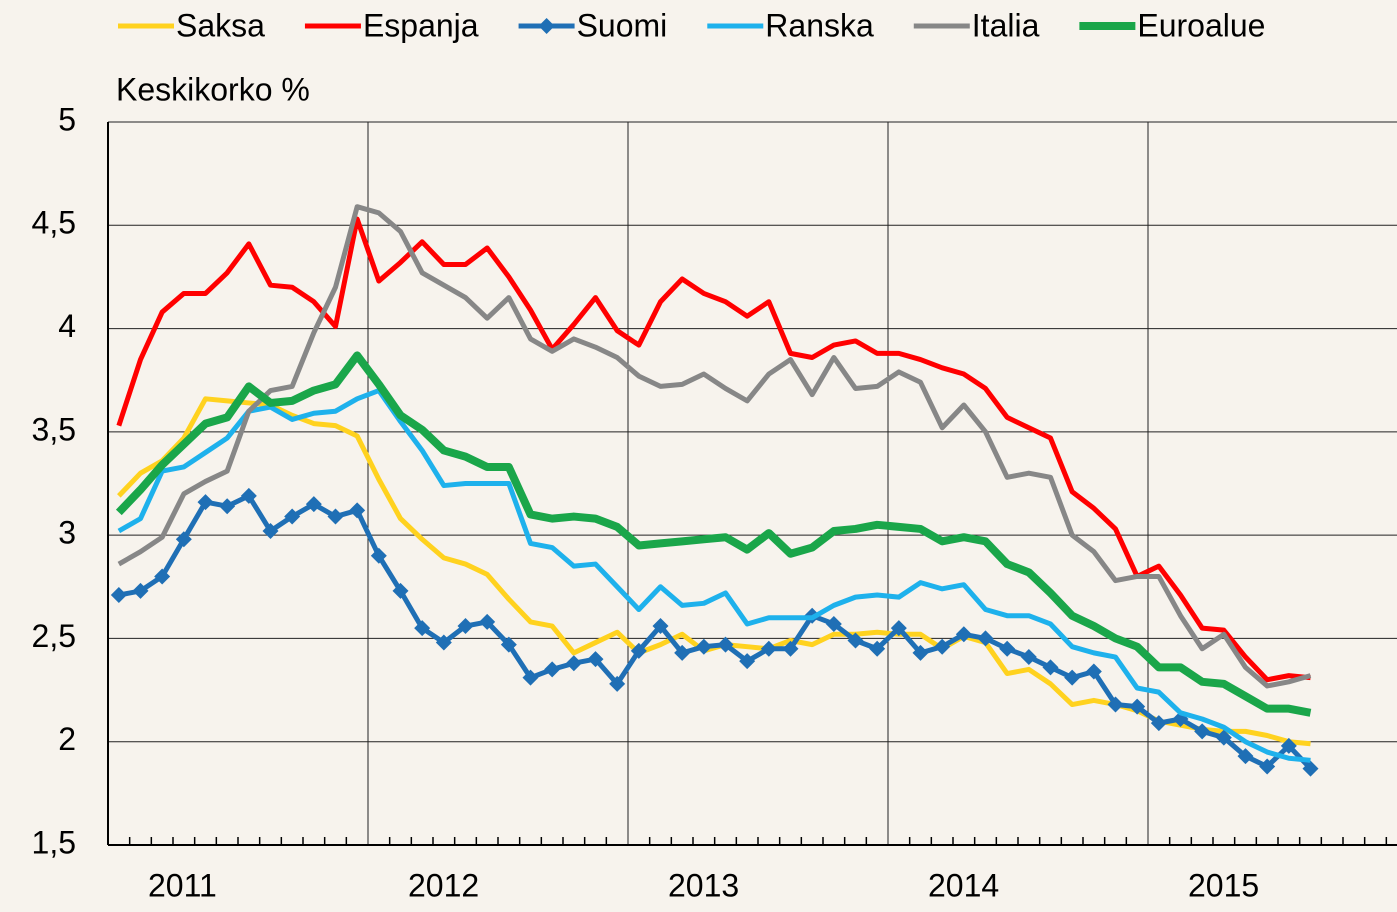 This screenshot has height=912, width=1397. What do you see at coordinates (67, 119) in the screenshot?
I see `y-tick-label: 5` at bounding box center [67, 119].